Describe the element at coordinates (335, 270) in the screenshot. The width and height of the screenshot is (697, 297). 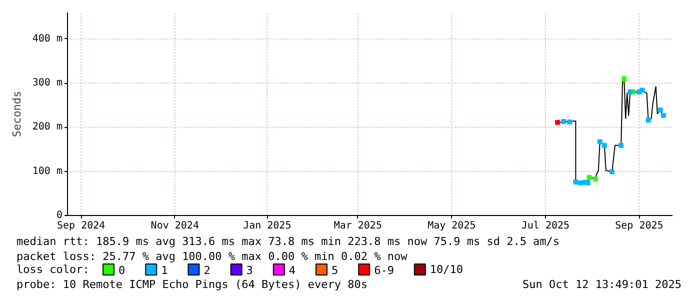
I see `legend-label: 5` at that location.